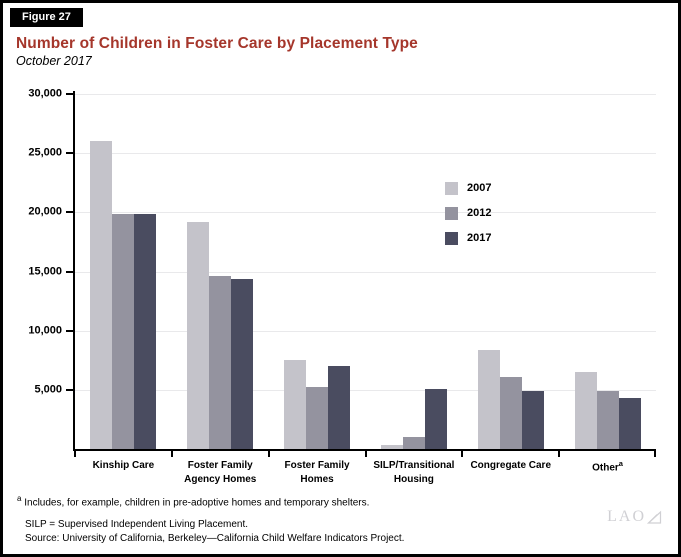 This screenshot has width=681, height=557. I want to click on bar-group-foster-family-homes: Foster Family Homes, so click(317, 289).